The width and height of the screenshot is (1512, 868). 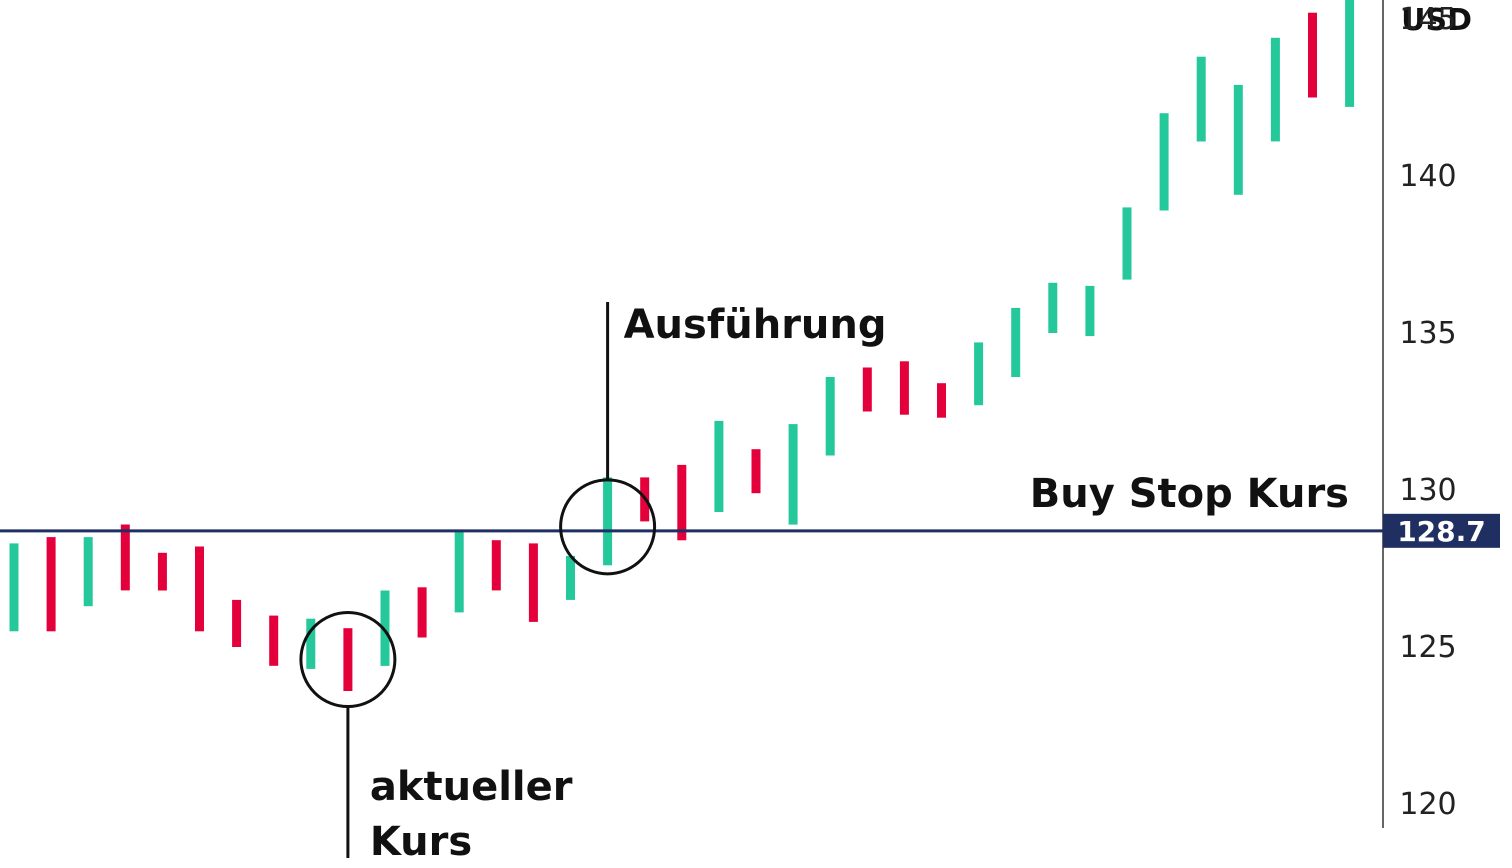 What do you see at coordinates (1189, 494) in the screenshot?
I see `buy-stop-label: Buy Stop Kurs` at bounding box center [1189, 494].